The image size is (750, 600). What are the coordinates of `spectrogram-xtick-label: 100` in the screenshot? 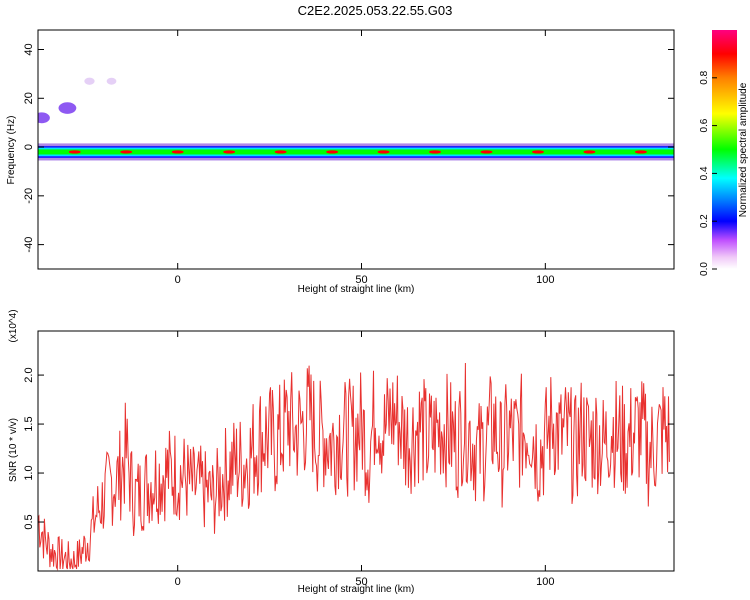 It's located at (545, 280).